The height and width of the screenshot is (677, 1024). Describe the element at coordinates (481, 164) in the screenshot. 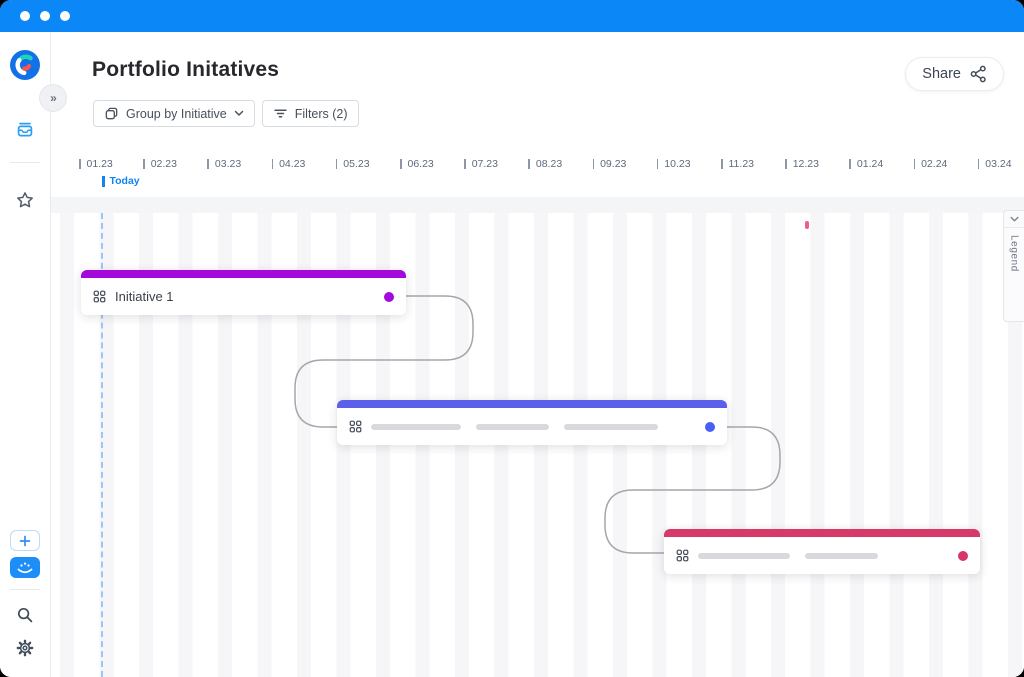

I see `timeline-month-tick: 07.23` at that location.